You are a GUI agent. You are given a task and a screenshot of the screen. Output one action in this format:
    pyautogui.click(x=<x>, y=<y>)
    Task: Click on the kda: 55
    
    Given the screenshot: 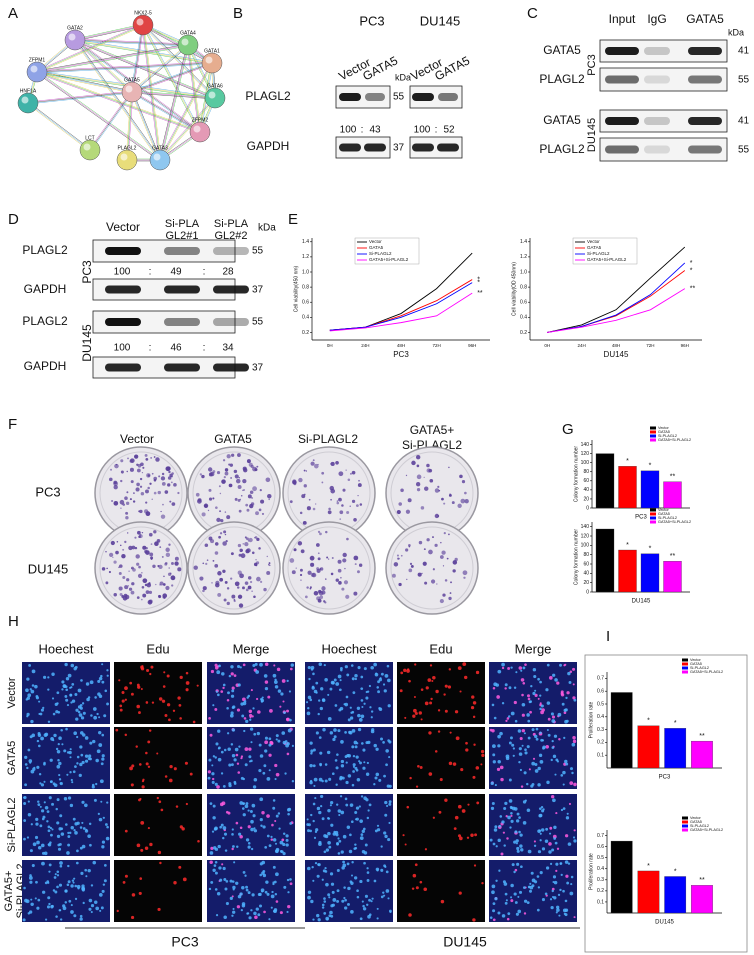 What is the action you would take?
    pyautogui.click(x=258, y=322)
    